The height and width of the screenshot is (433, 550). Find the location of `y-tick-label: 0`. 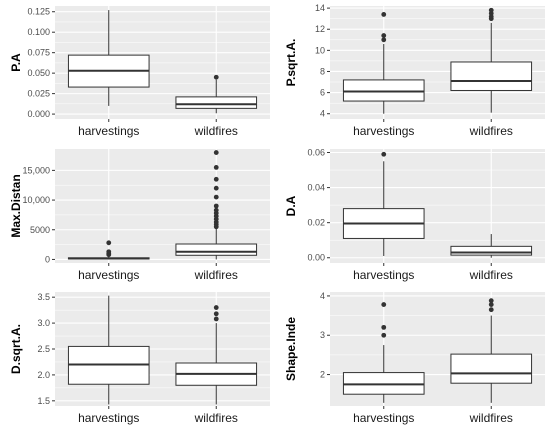

y-tick-label: 0 is located at coordinates (47, 259).